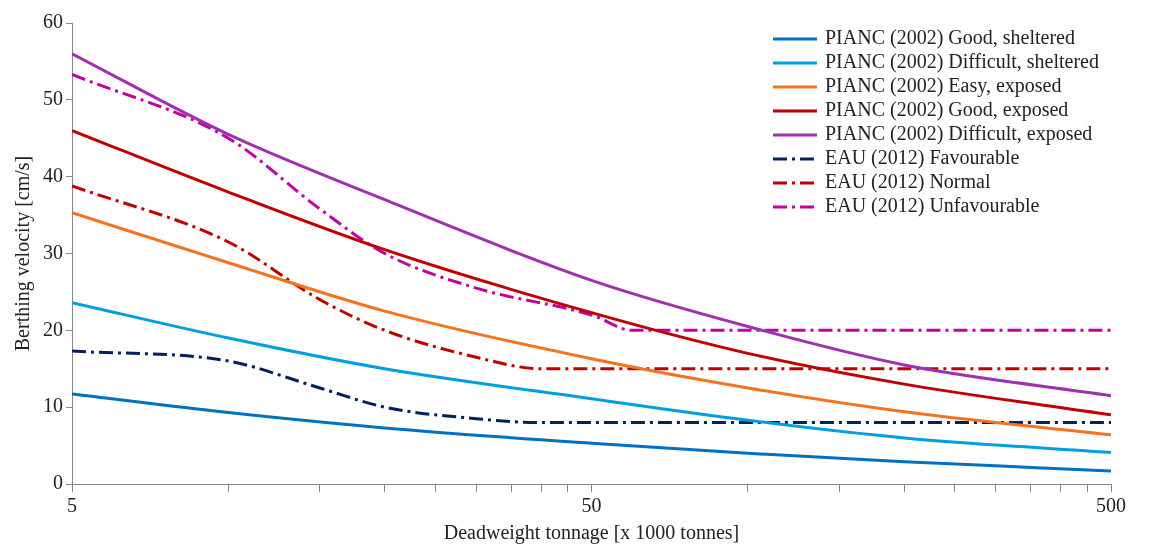 Image resolution: width=1149 pixels, height=554 pixels. I want to click on x-tick-label: 5, so click(72, 505).